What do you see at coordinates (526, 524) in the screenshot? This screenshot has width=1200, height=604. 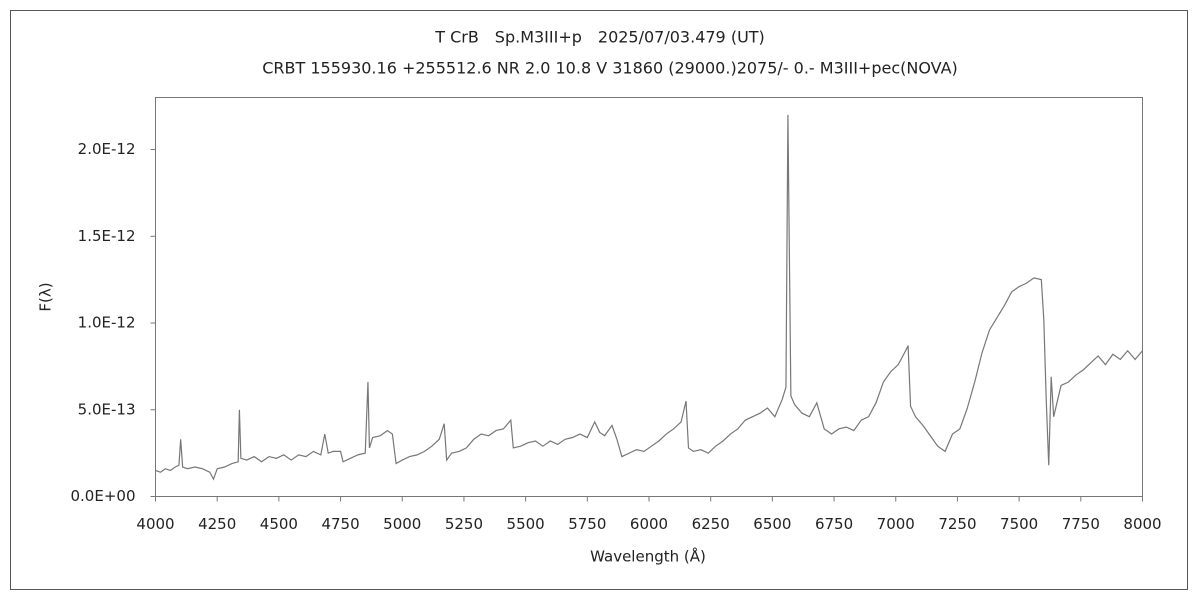 I see `x-tick-label: 5500` at bounding box center [526, 524].